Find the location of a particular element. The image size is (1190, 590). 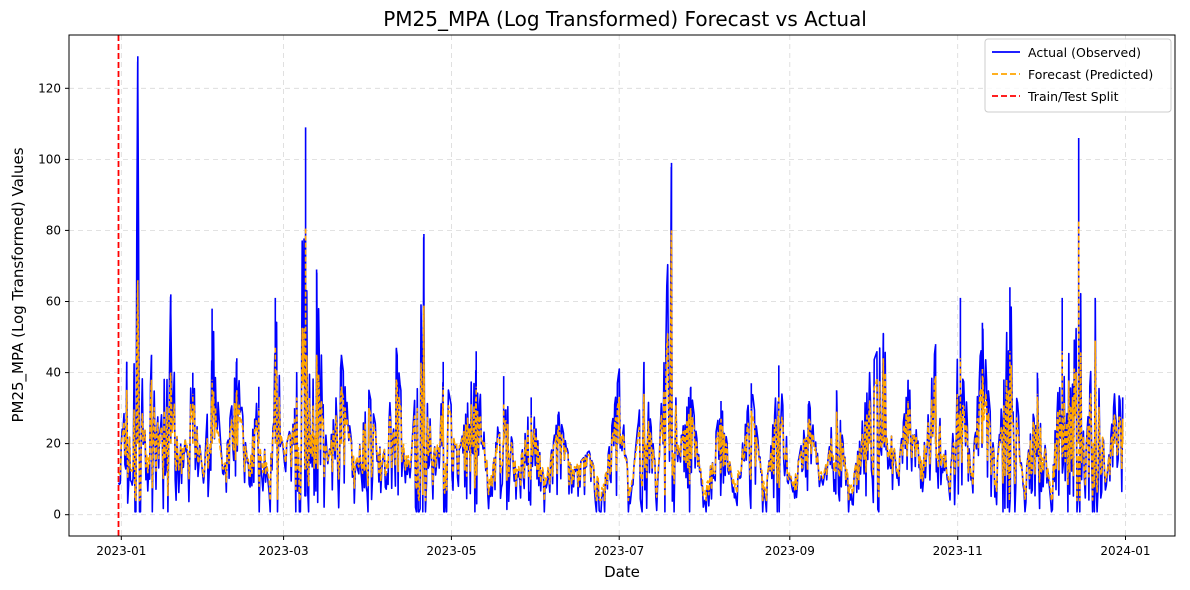

legend-box is located at coordinates (1078, 75).